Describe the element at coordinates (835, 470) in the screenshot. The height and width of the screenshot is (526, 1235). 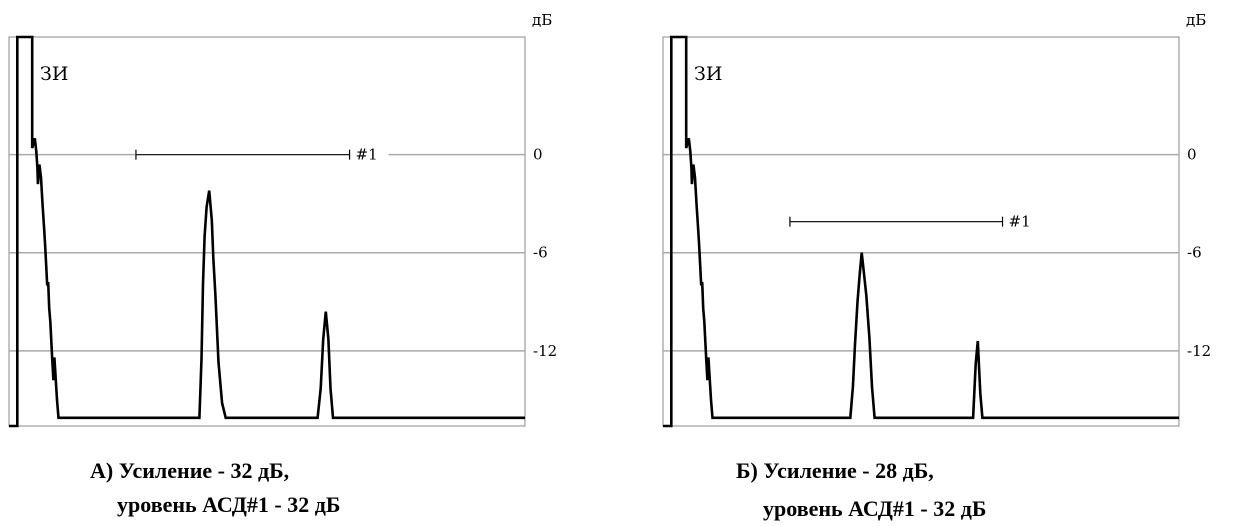
I see `caption-b-line1: Б) Усиление - 28 дБ,` at that location.